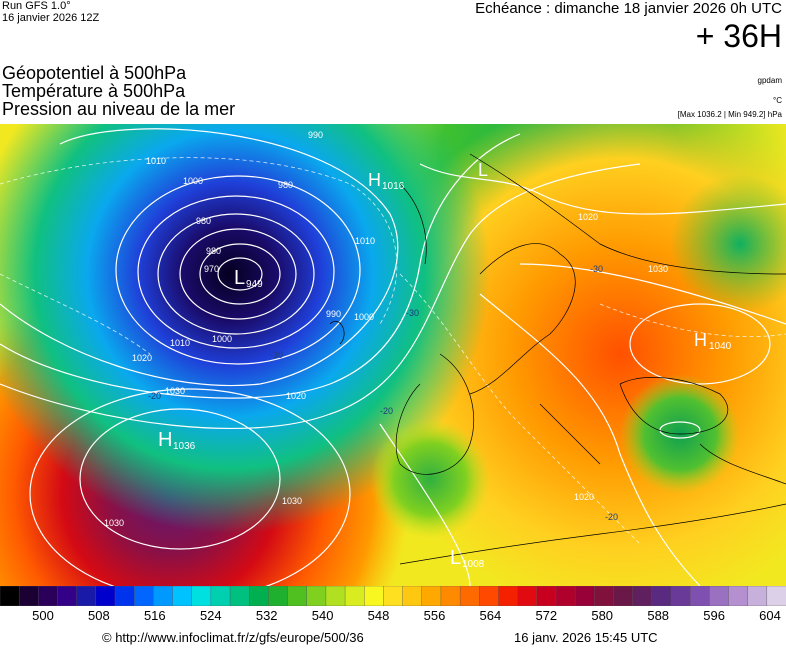 This screenshot has width=786, height=648. I want to click on svg-text: 1036, so click(184, 446).